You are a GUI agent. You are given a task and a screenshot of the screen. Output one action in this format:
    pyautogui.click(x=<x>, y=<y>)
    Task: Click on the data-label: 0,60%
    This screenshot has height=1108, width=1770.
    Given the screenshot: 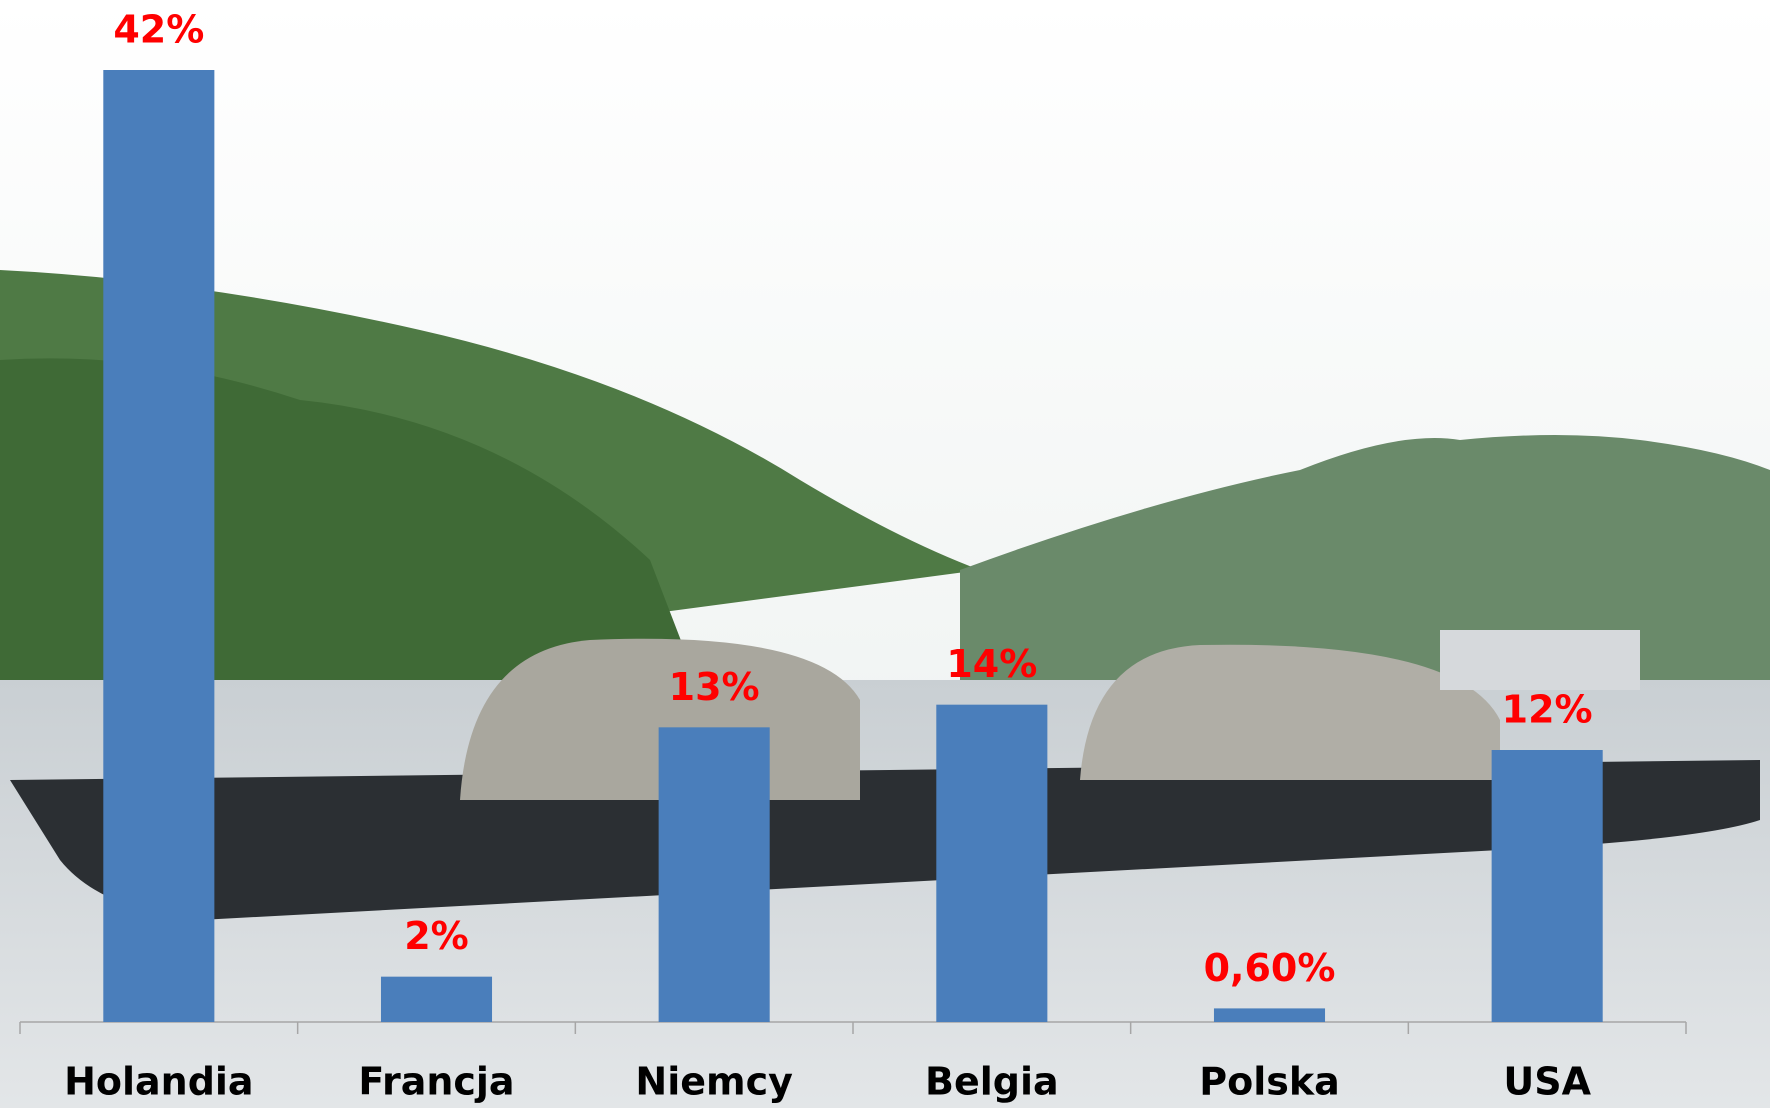 What is the action you would take?
    pyautogui.click(x=1270, y=968)
    